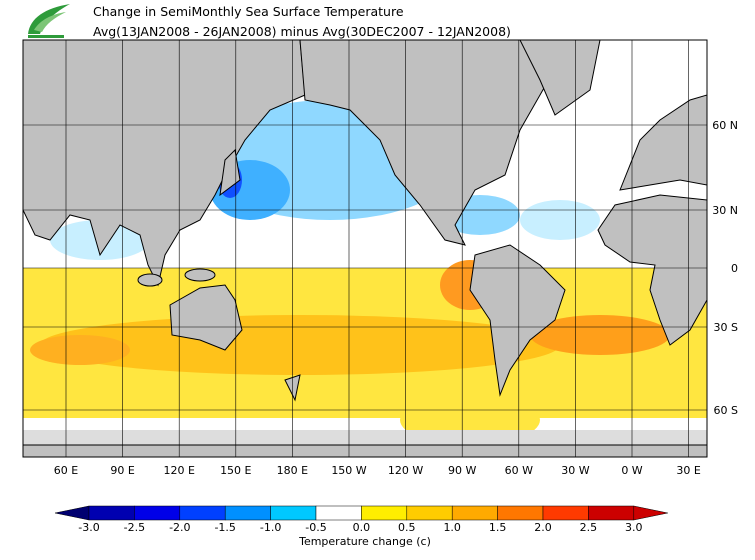 The height and width of the screenshot is (560, 755). I want to click on colorbar-tick-label: -1.5, so click(224, 527).